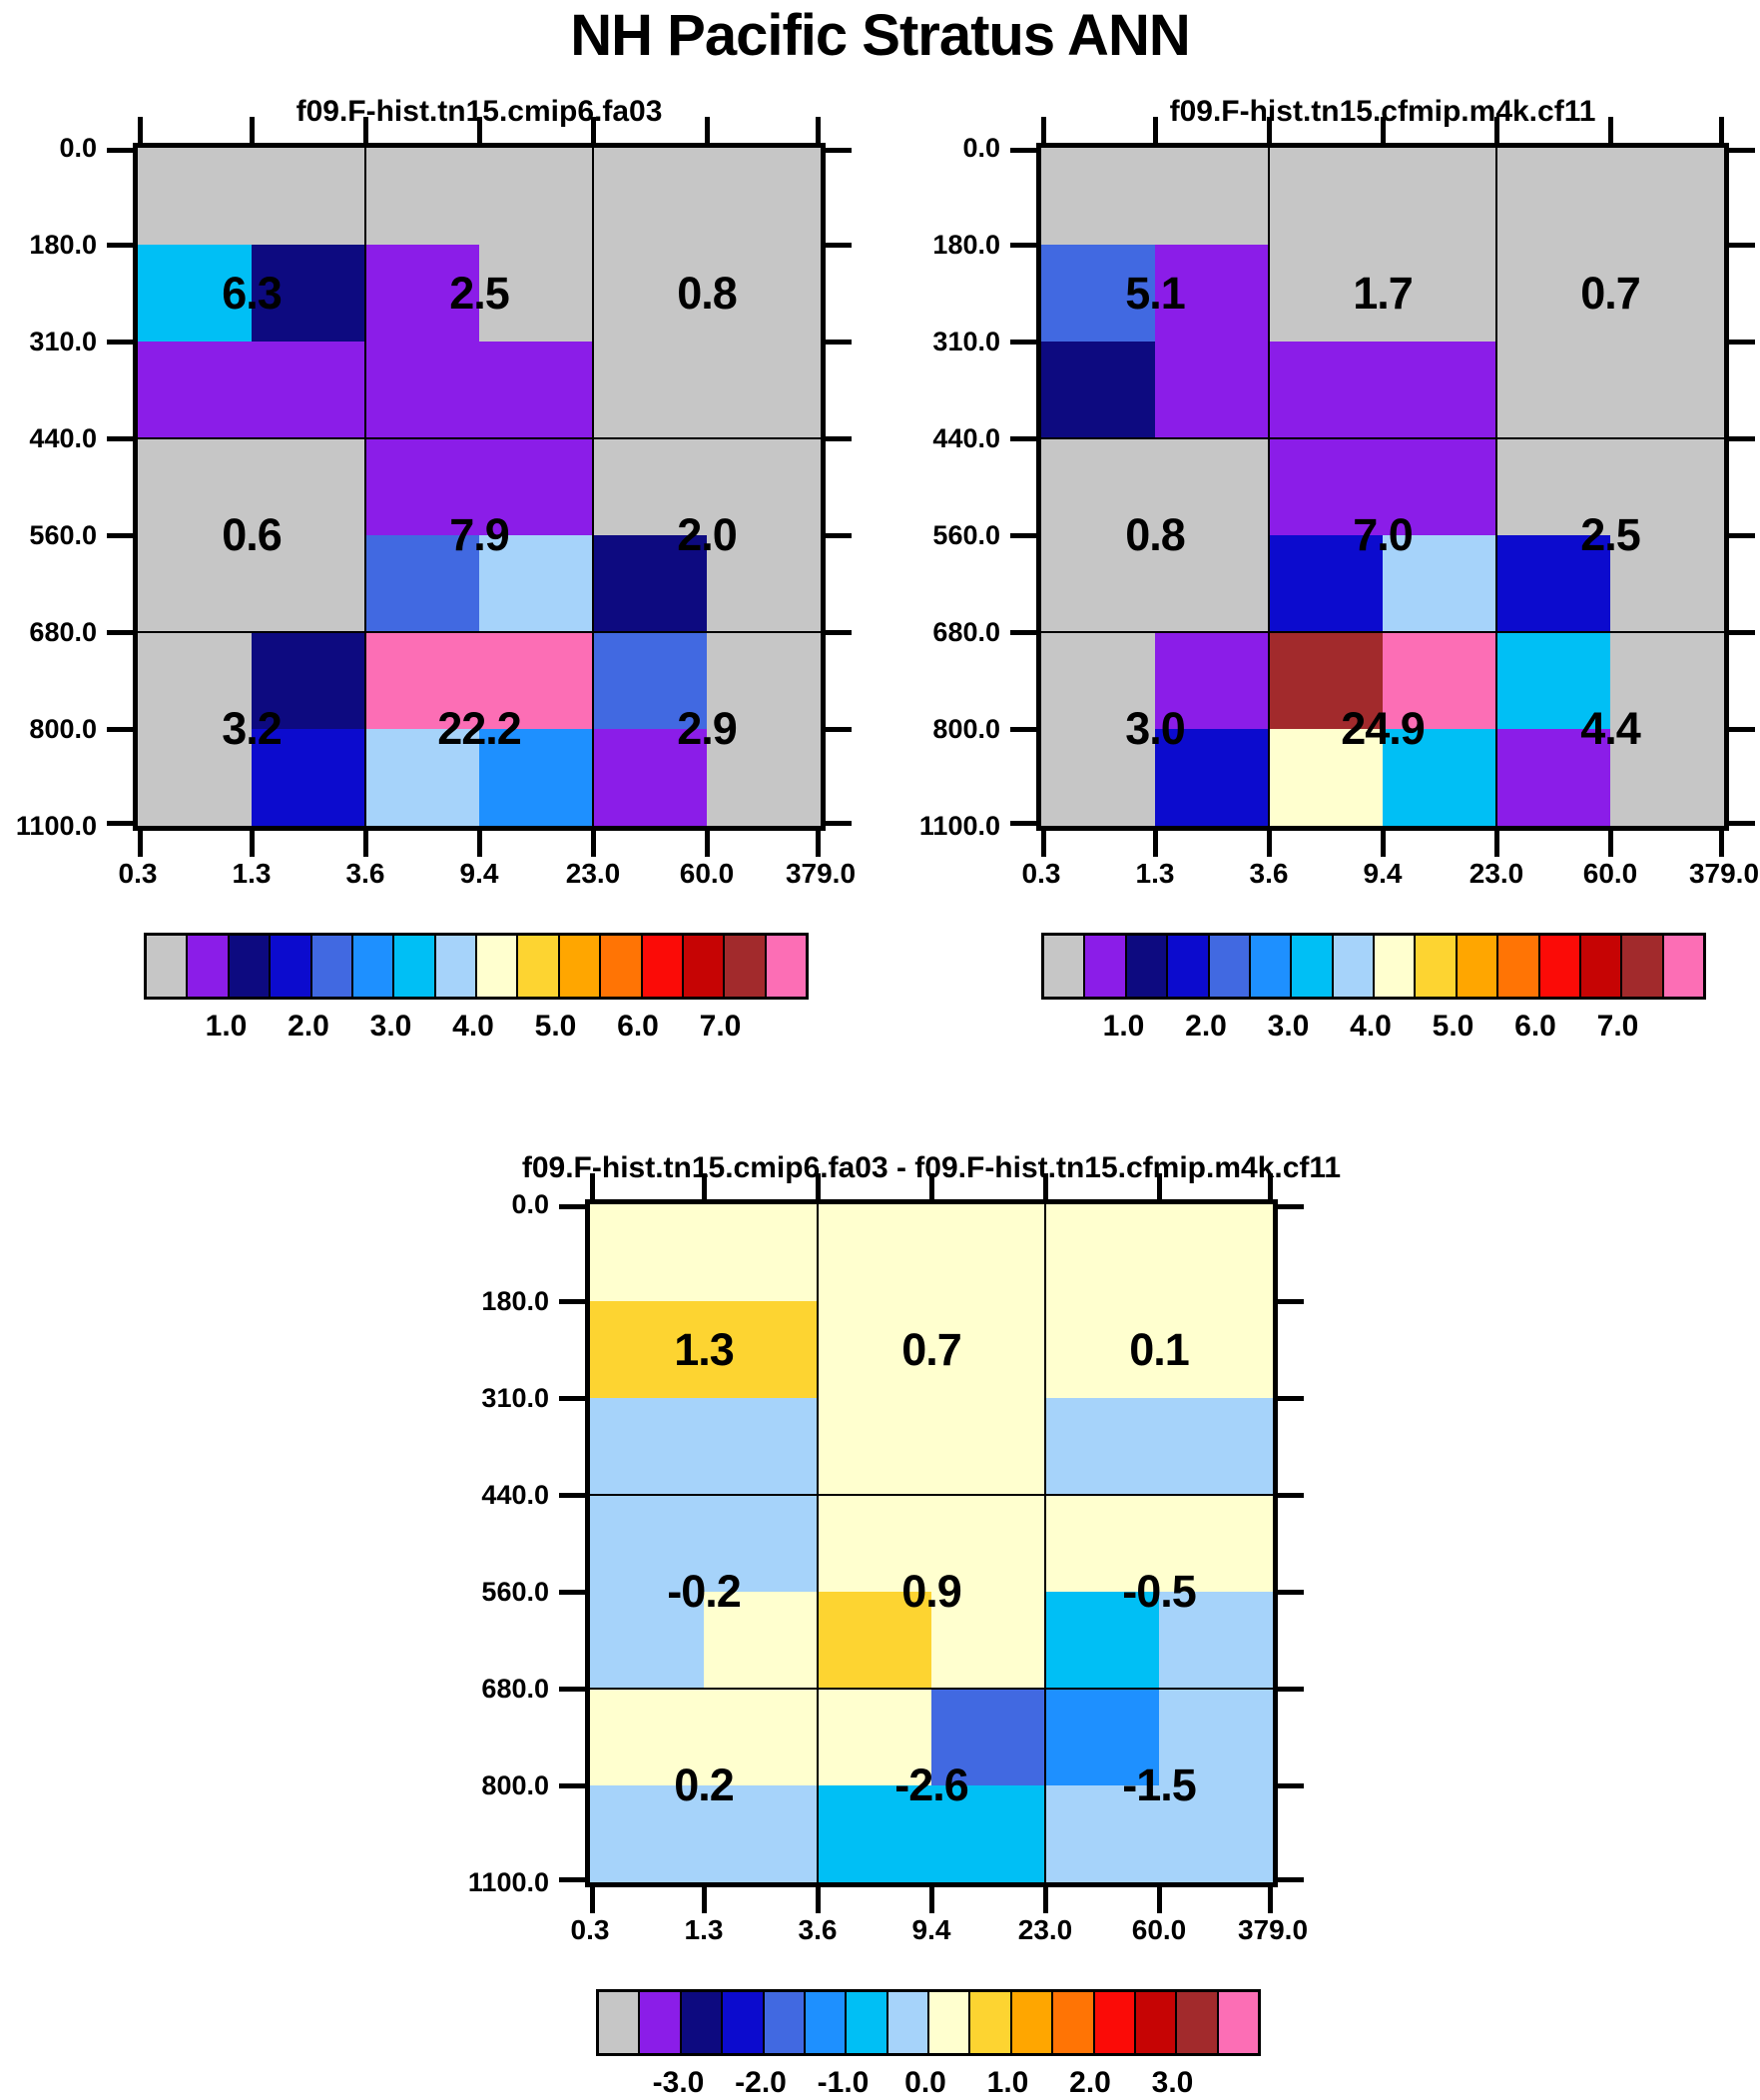  I want to click on y-axis-tick-label: 680.0, so click(515, 1689).